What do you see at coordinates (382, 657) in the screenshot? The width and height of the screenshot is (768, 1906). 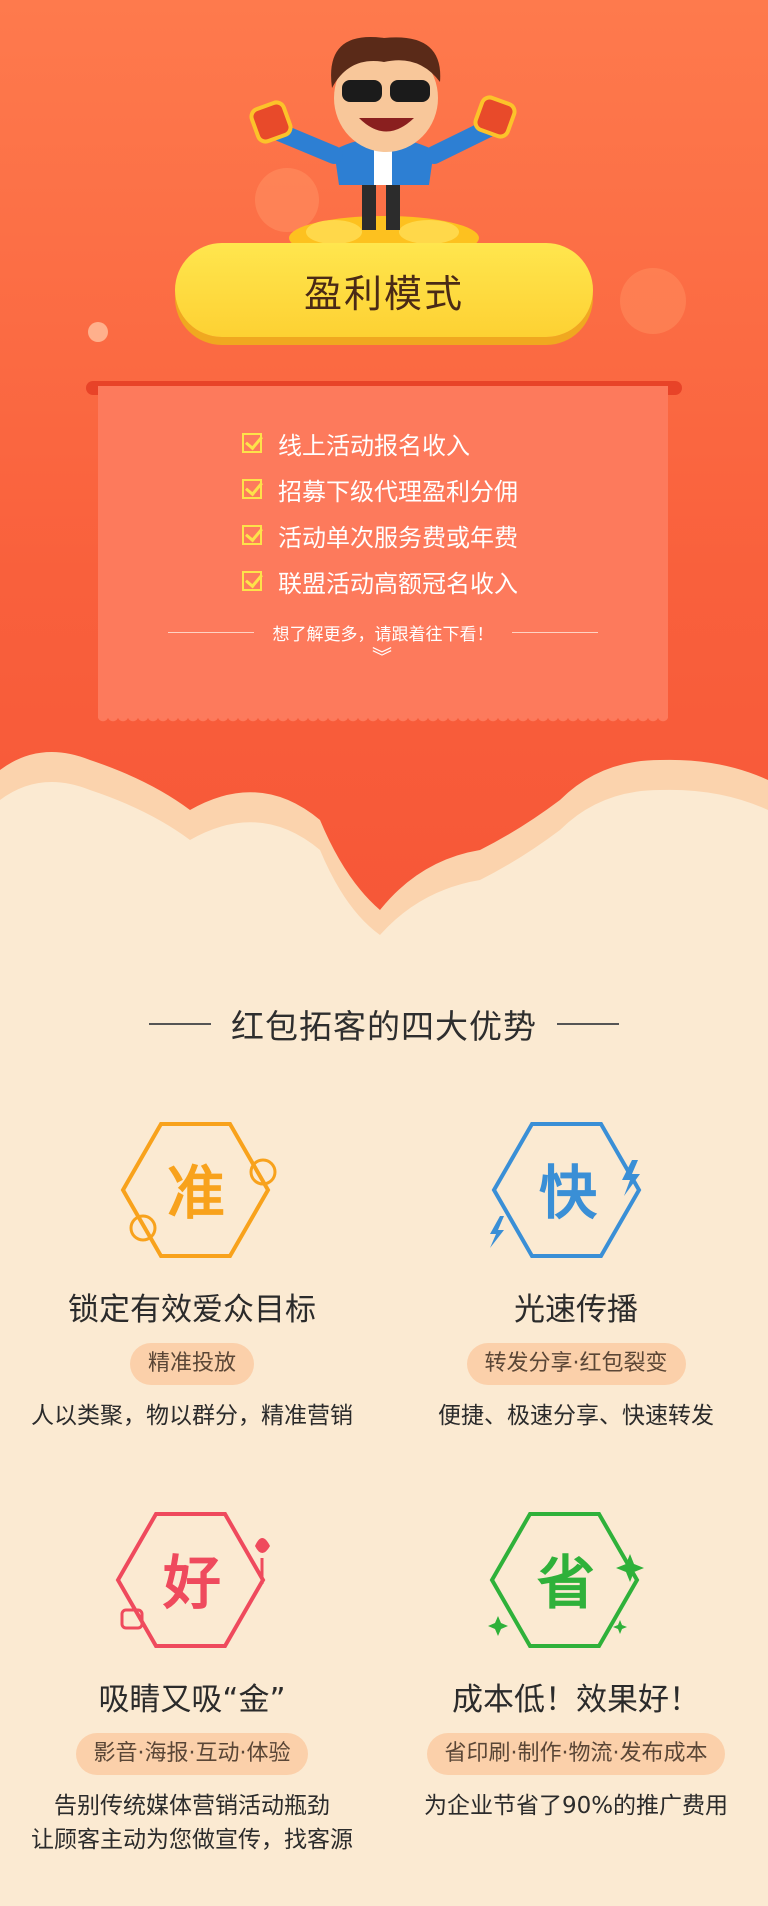 I see `chevron-down-icon: ︾` at bounding box center [382, 657].